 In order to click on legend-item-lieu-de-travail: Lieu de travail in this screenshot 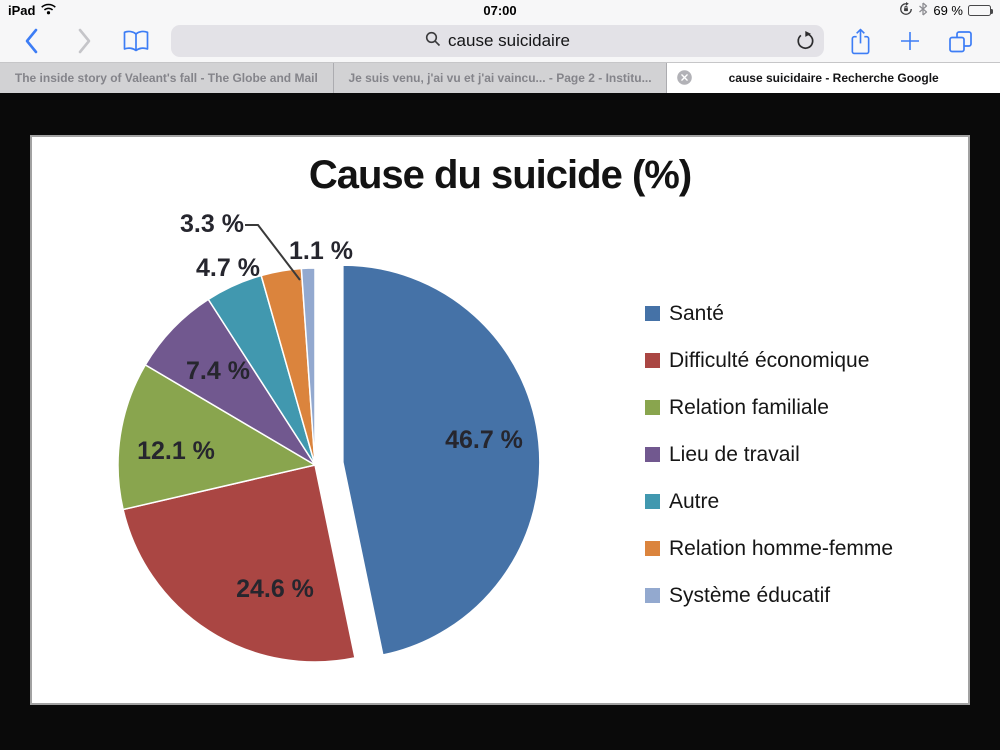, I will do `click(769, 454)`.